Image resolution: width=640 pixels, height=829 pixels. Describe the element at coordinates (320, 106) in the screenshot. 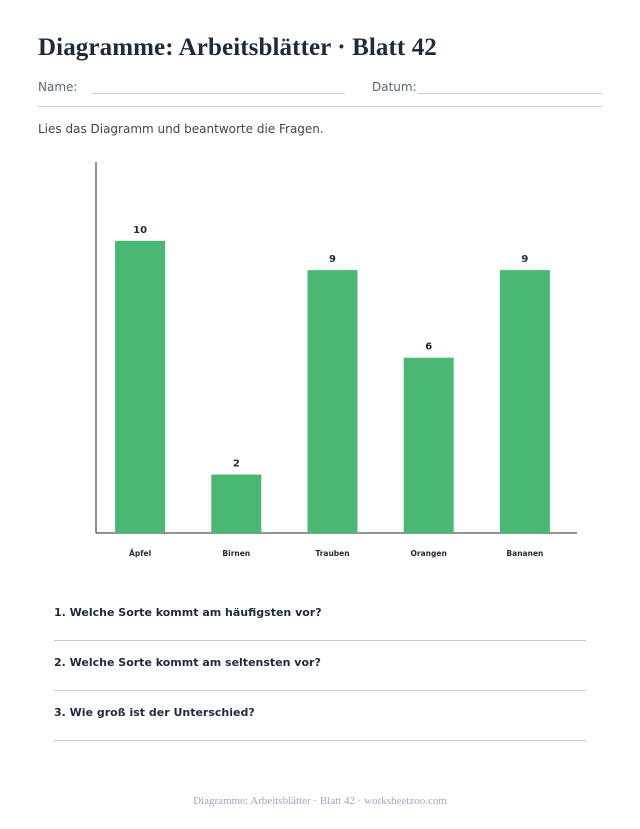

I see `header-divider` at that location.